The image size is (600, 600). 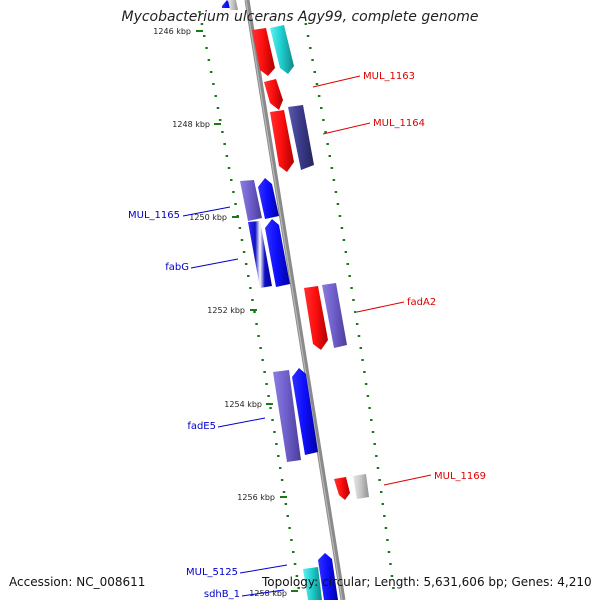 What do you see at coordinates (77, 582) in the screenshot?
I see `accession-text: Accession: NC_008611` at bounding box center [77, 582].